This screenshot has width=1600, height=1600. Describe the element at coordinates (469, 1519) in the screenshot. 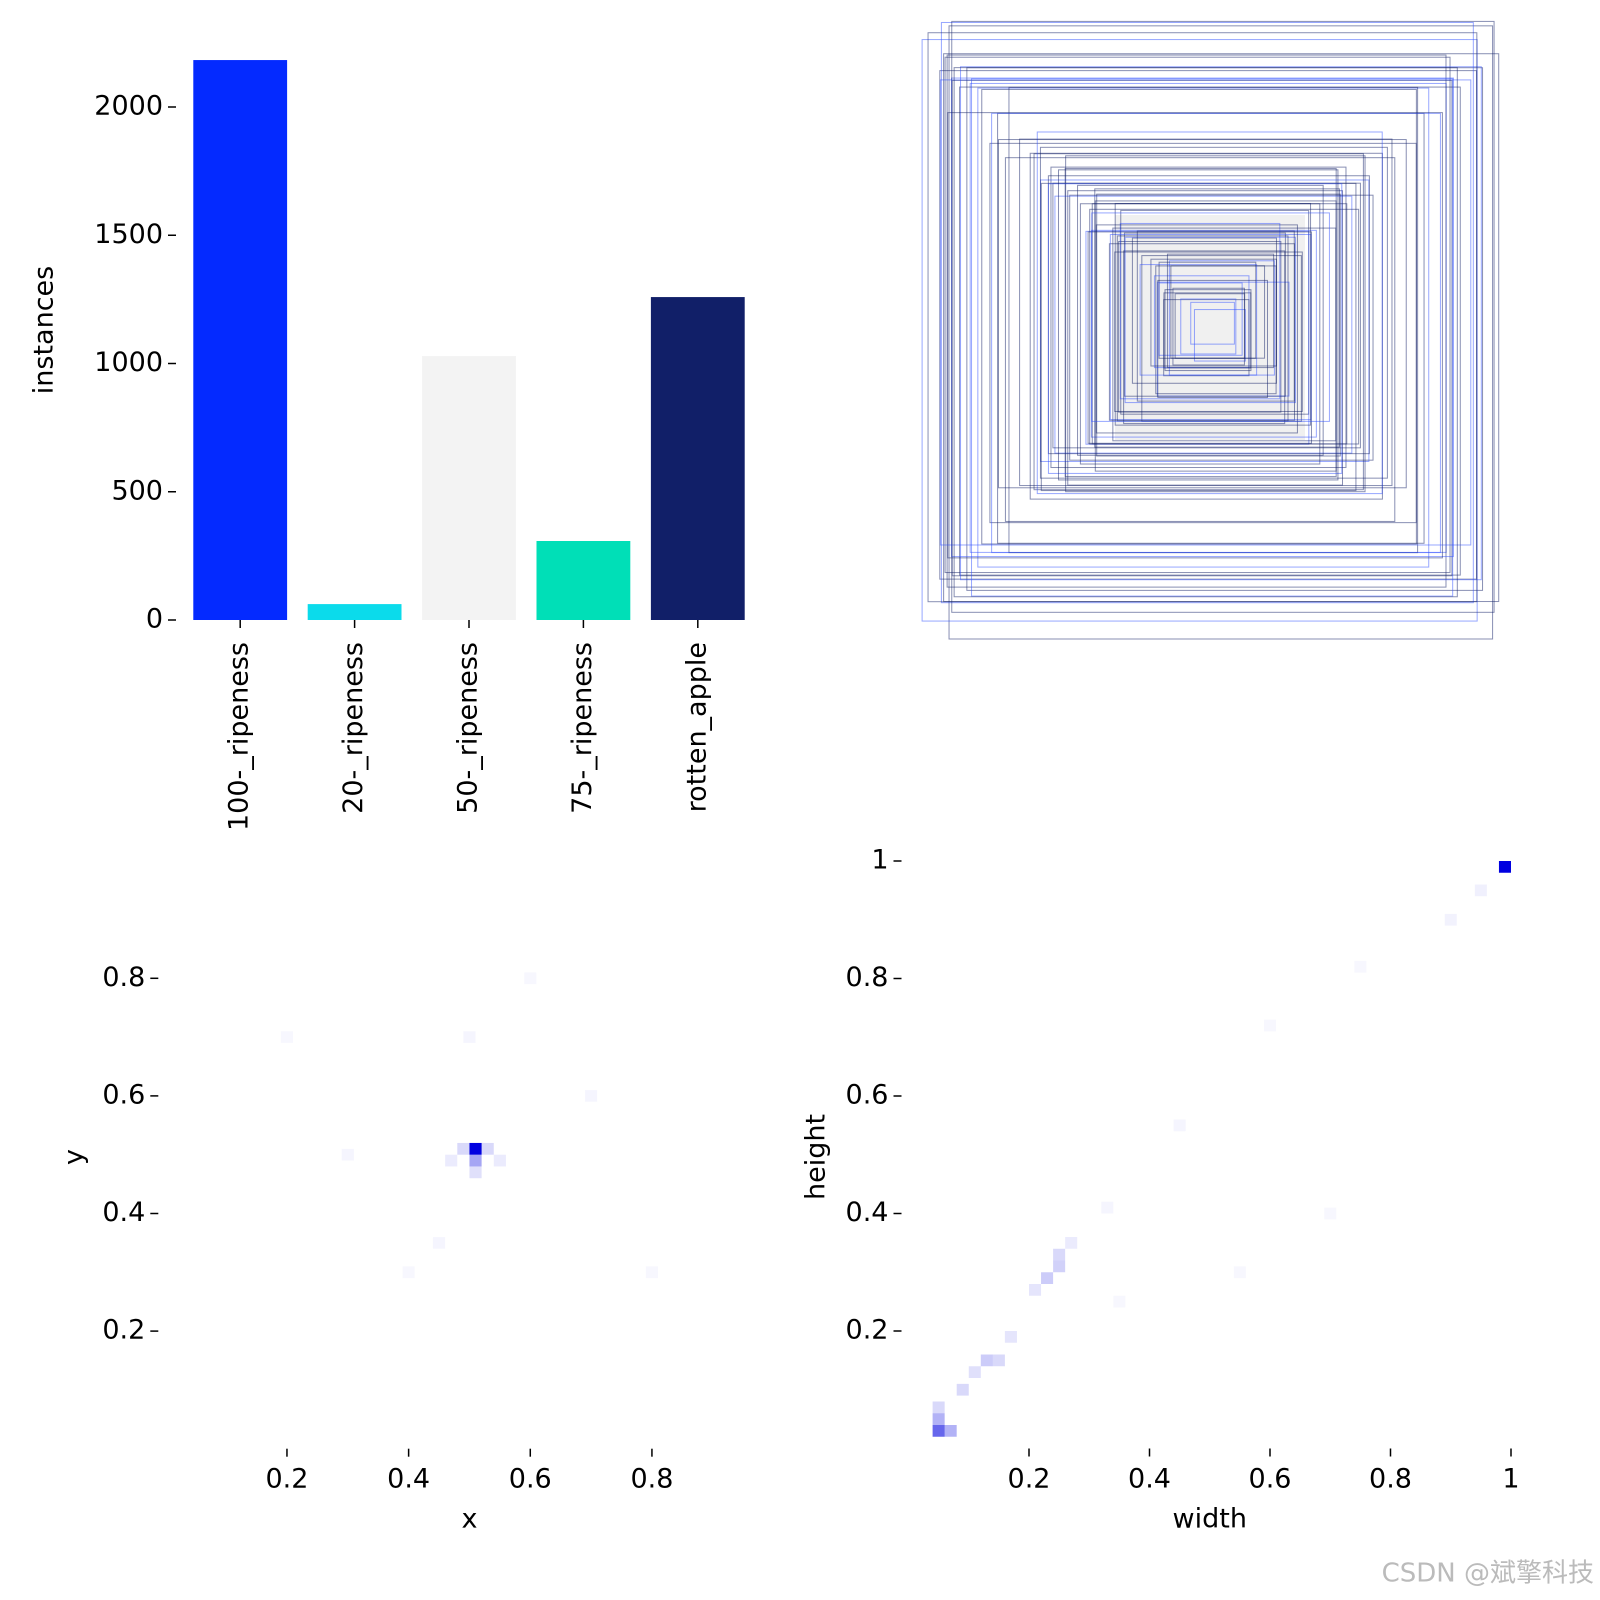

I see `x-axis-label: x` at that location.